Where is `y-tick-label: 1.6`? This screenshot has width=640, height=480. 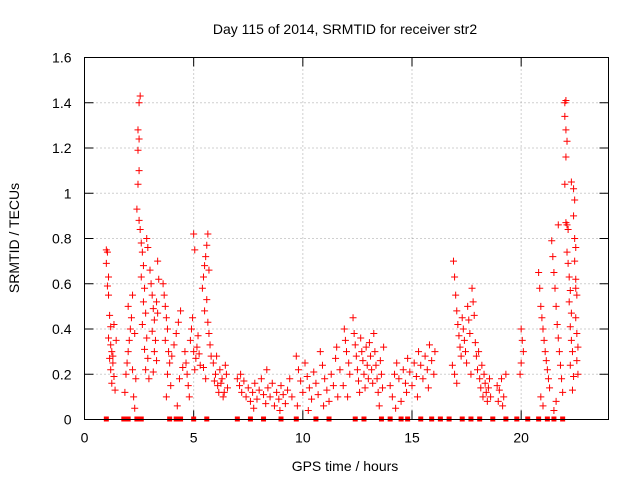 y-tick-label: 1.6 is located at coordinates (62, 58).